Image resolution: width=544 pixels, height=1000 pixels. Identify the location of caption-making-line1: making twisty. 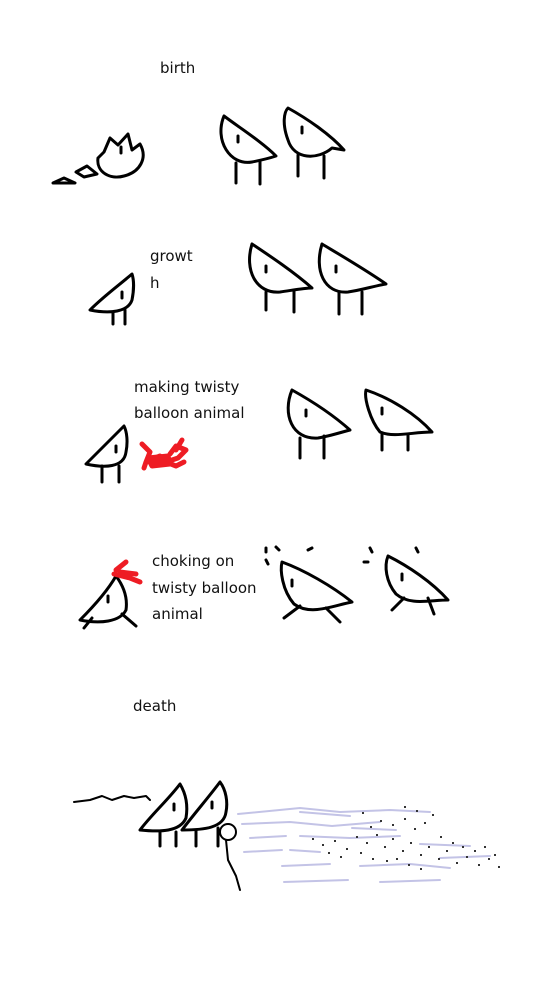
(187, 387).